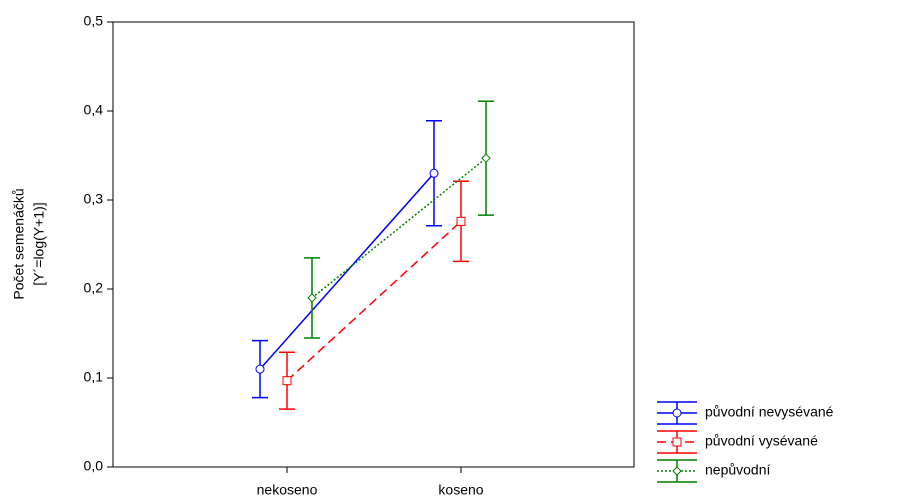 This screenshot has width=910, height=502. I want to click on y-tick-label: 0,4, so click(94, 110).